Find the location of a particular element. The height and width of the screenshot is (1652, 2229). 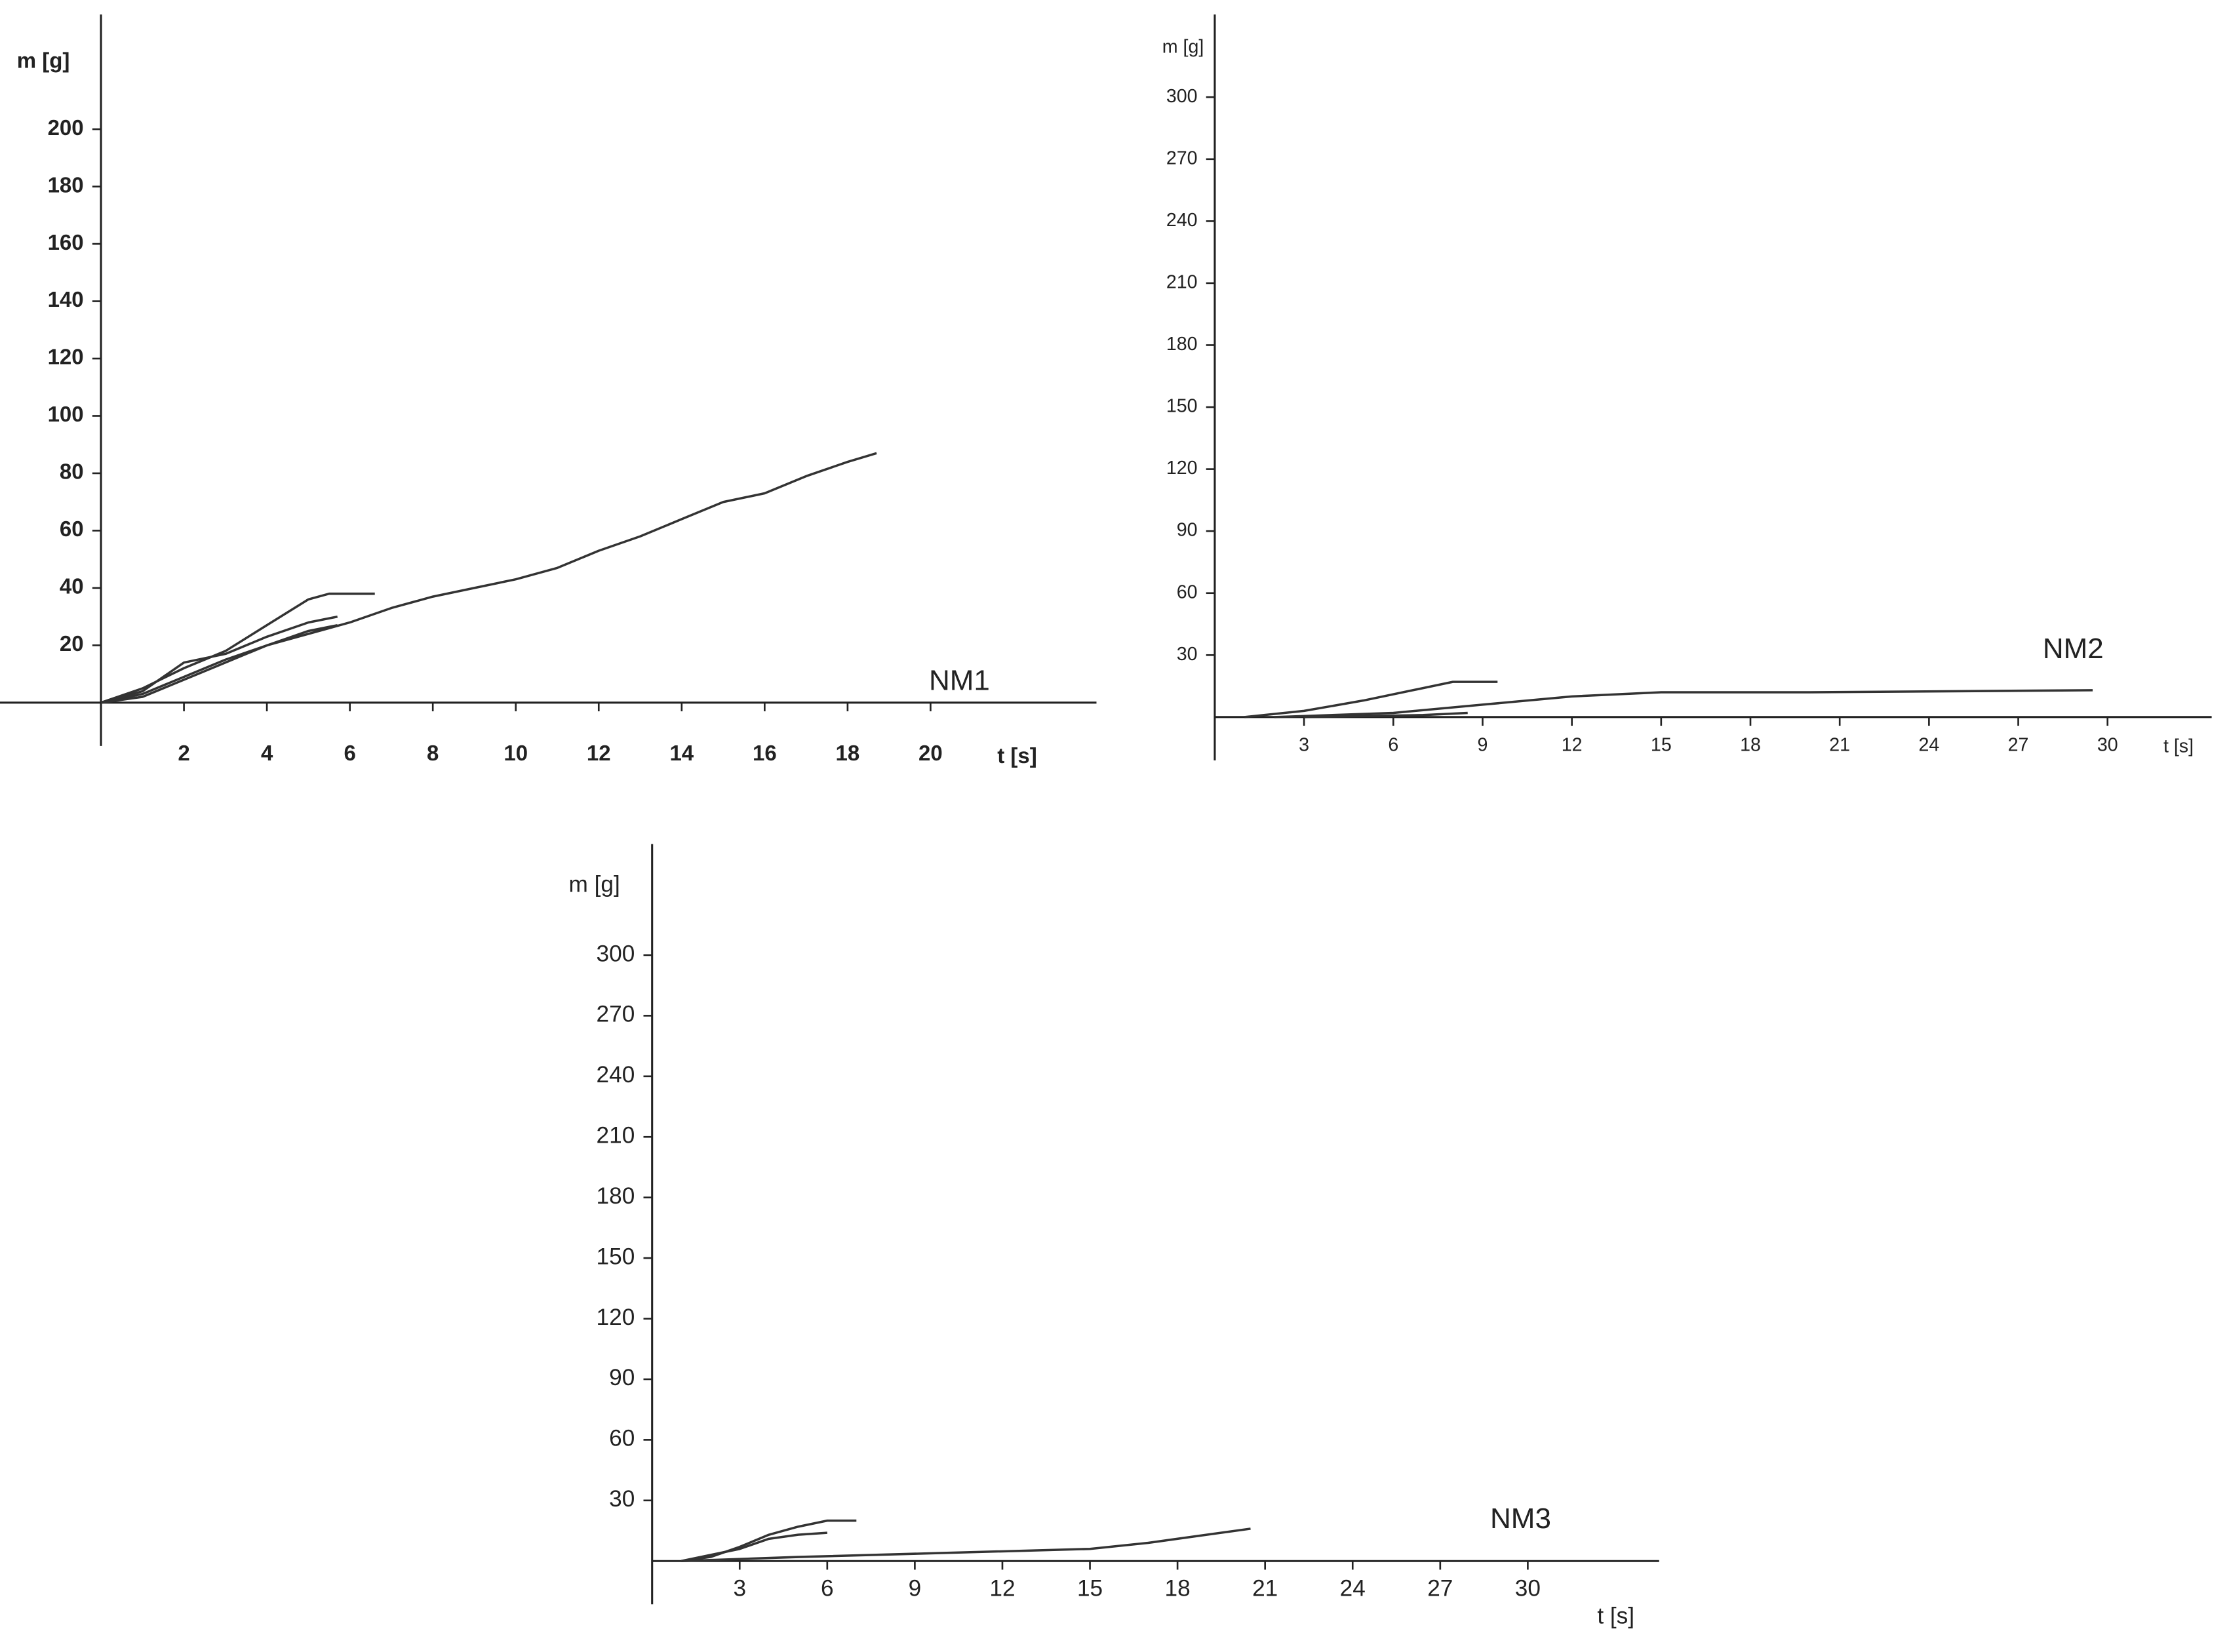

annotation: NM1 is located at coordinates (959, 681).